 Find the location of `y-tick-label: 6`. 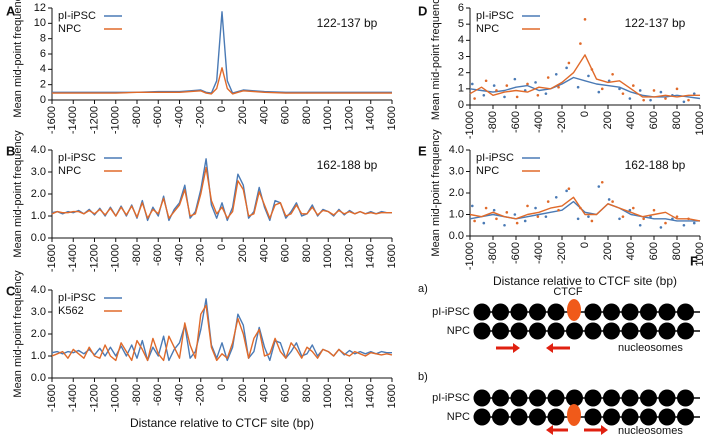

y-tick-label: 6 is located at coordinates (43, 54).